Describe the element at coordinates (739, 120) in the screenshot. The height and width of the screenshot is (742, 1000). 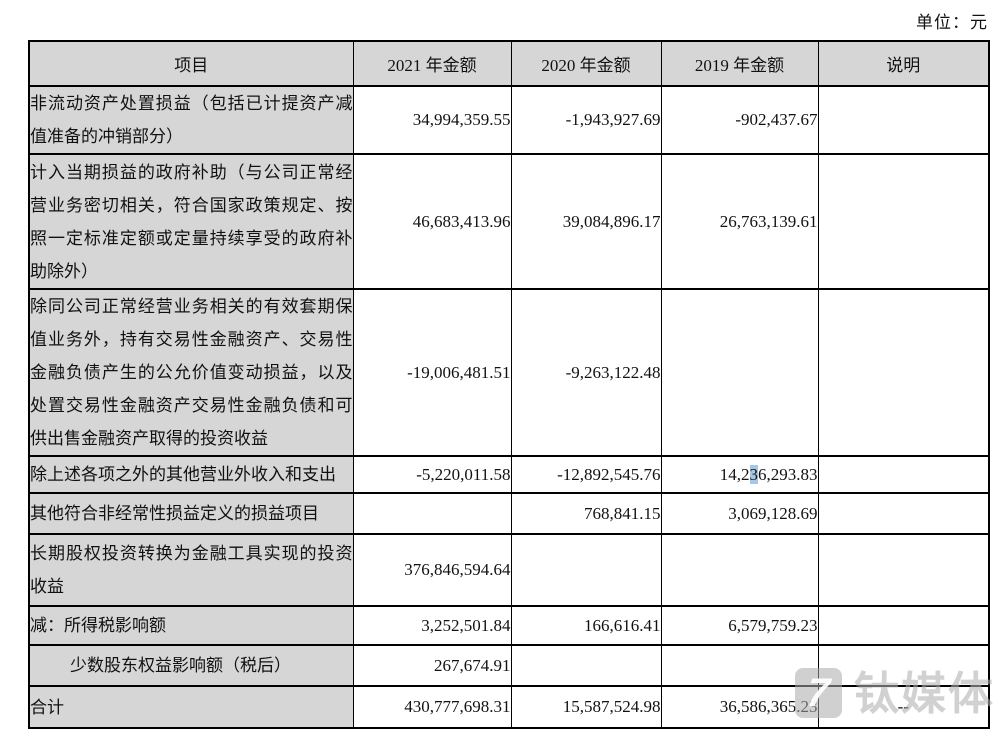
I see `amount-2019: -902,437.67` at that location.